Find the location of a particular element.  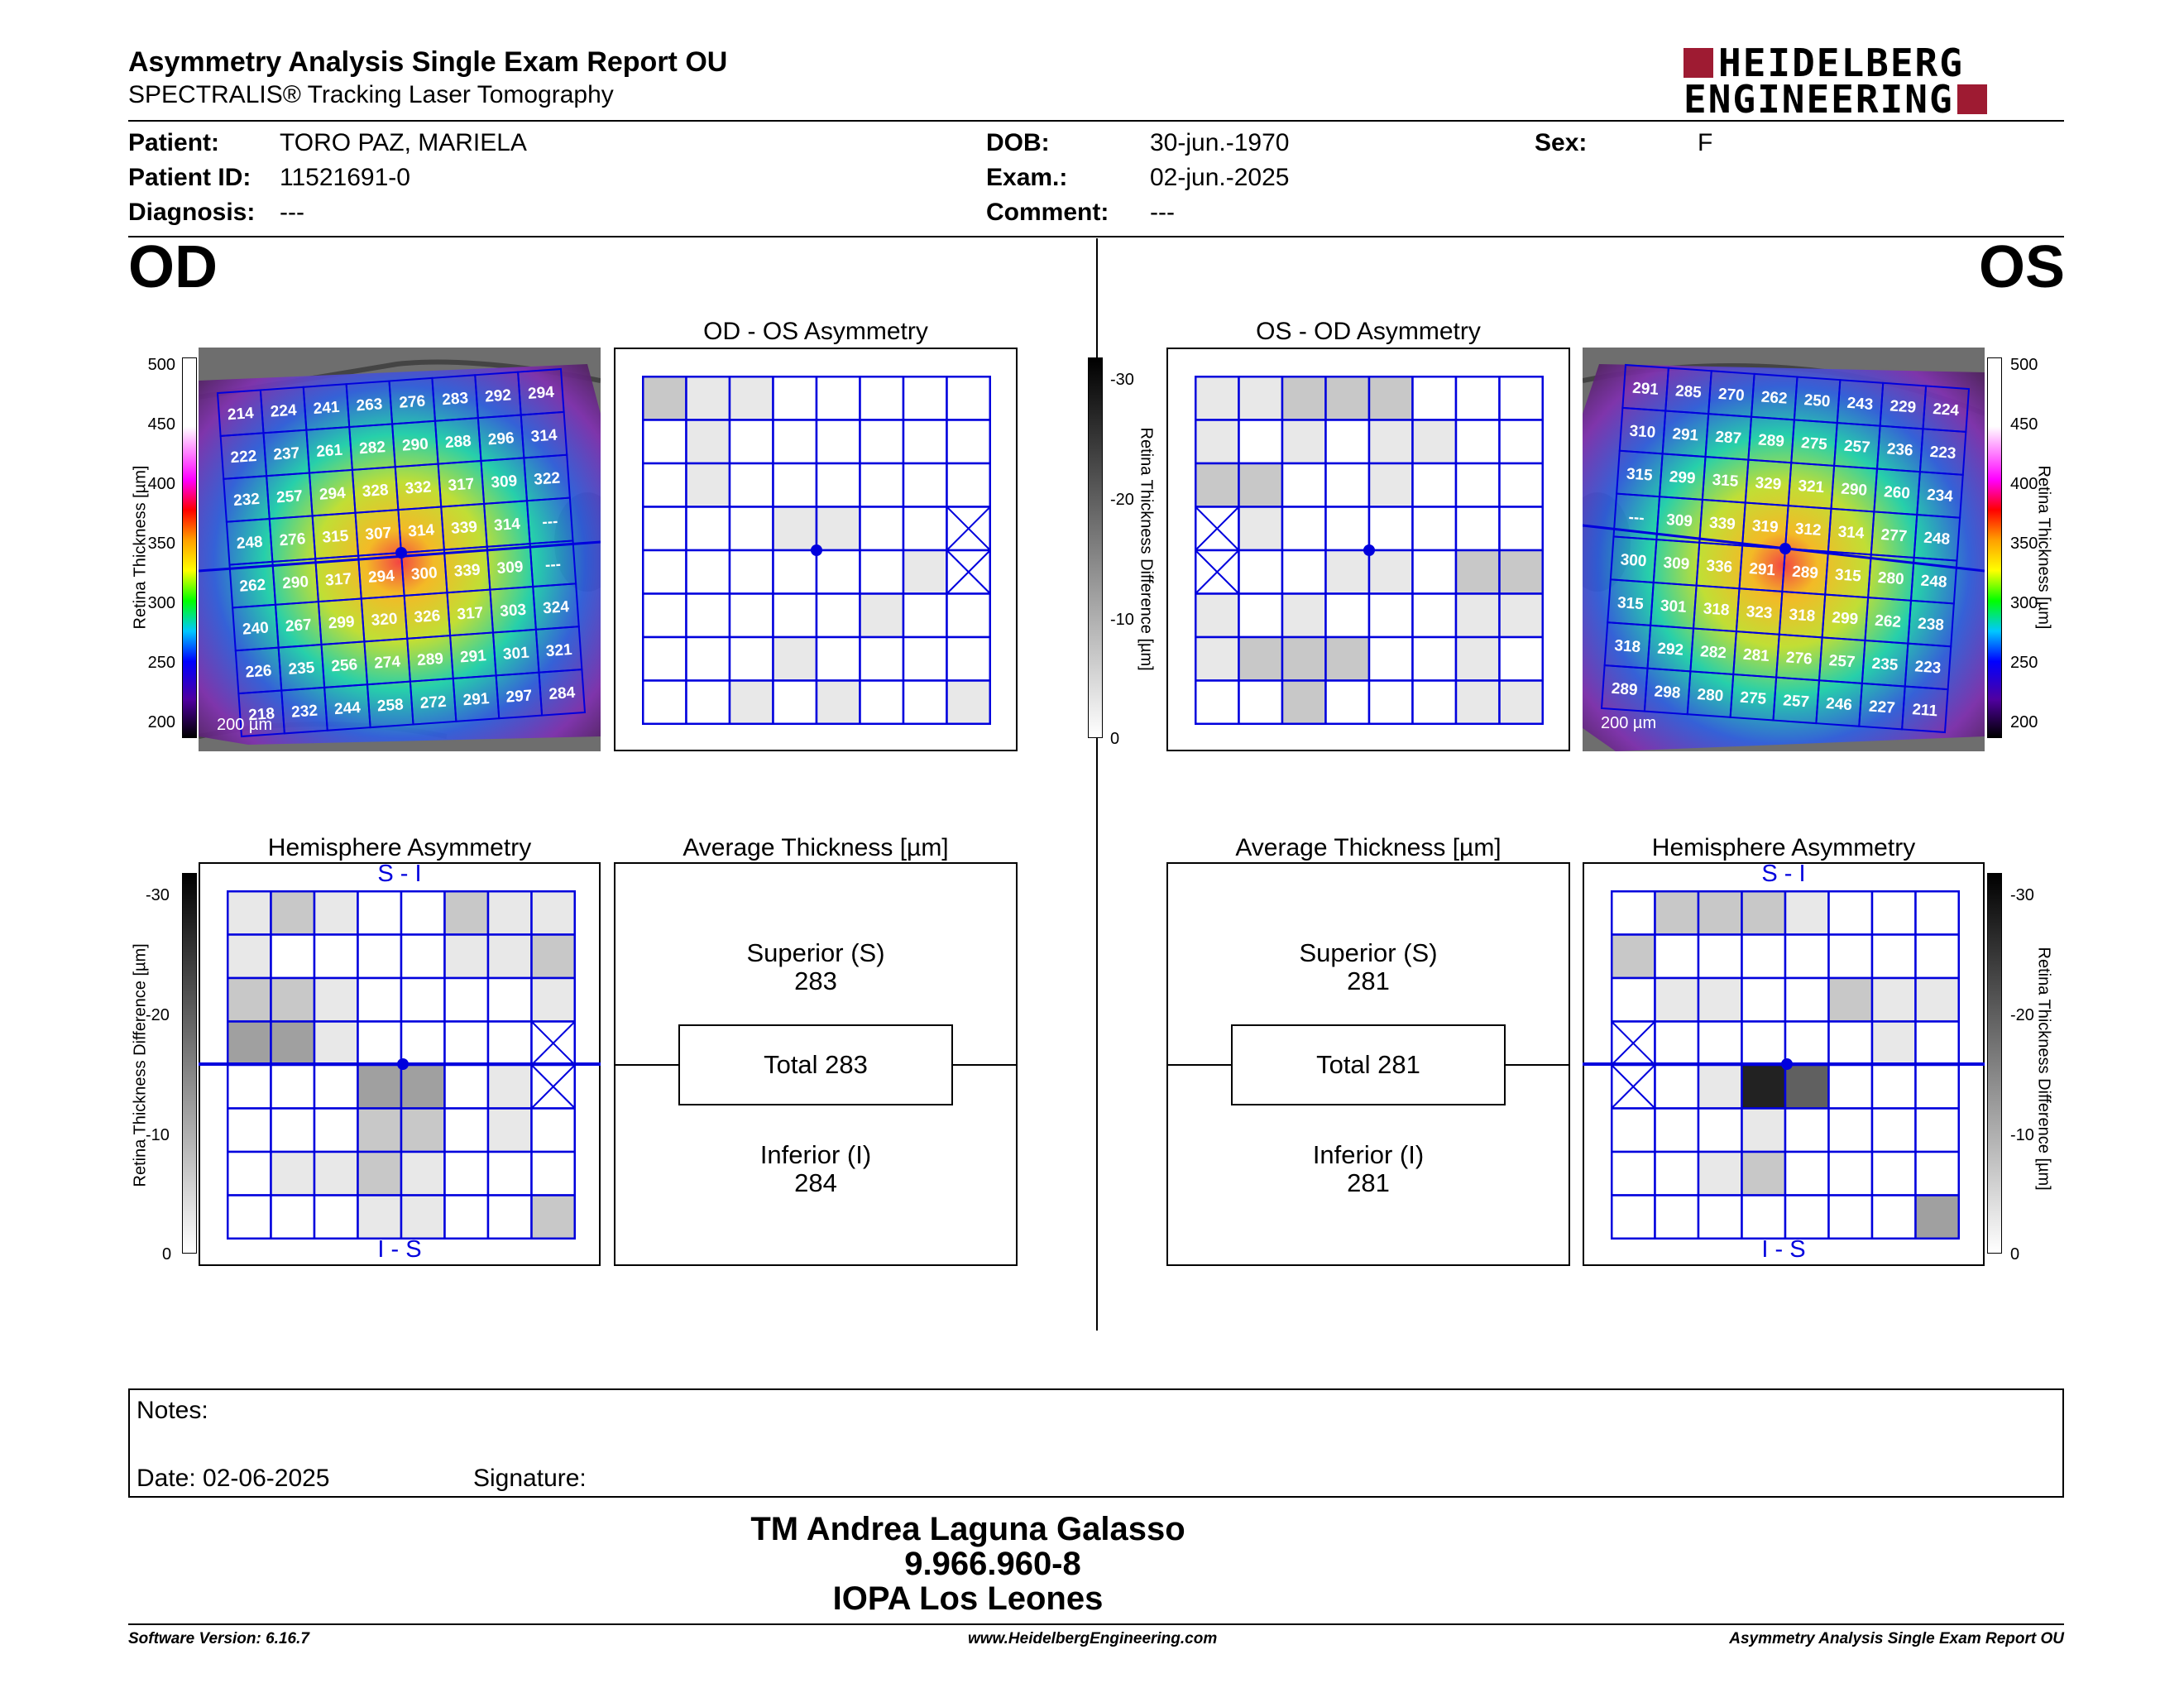

os-thickness-value: 243 is located at coordinates (1860, 404).